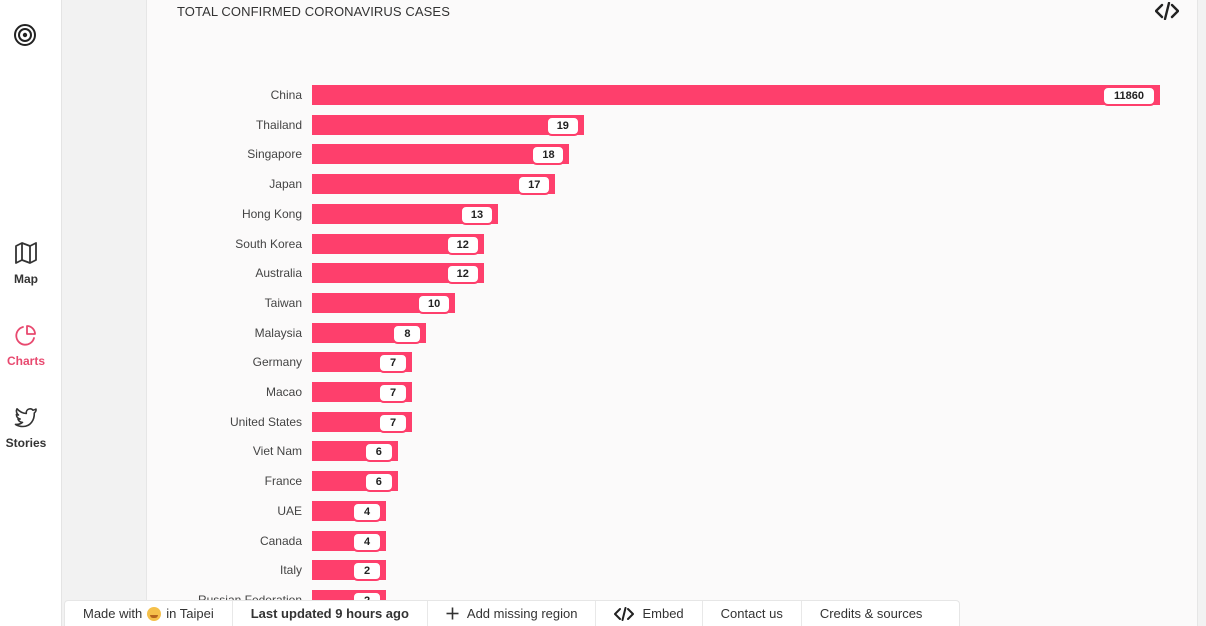 The width and height of the screenshot is (1206, 626). I want to click on bar-label: South Korea, so click(268, 243).